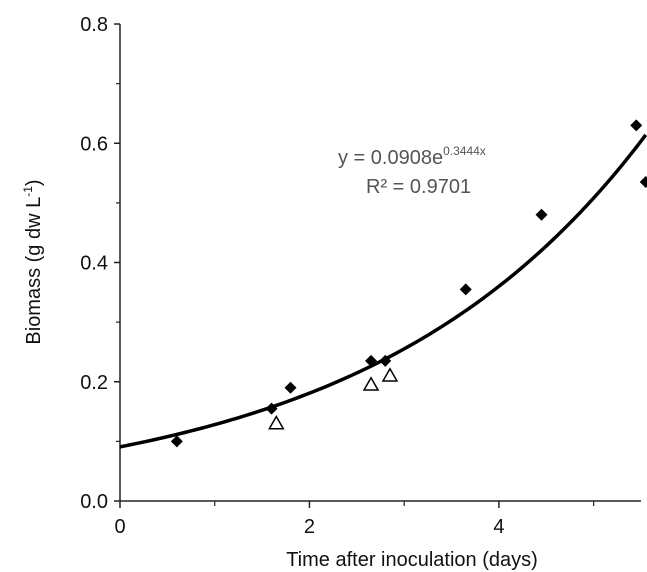 The width and height of the screenshot is (647, 572). I want to click on y-axis-title: Biomass (g dw L-1), so click(33, 261).